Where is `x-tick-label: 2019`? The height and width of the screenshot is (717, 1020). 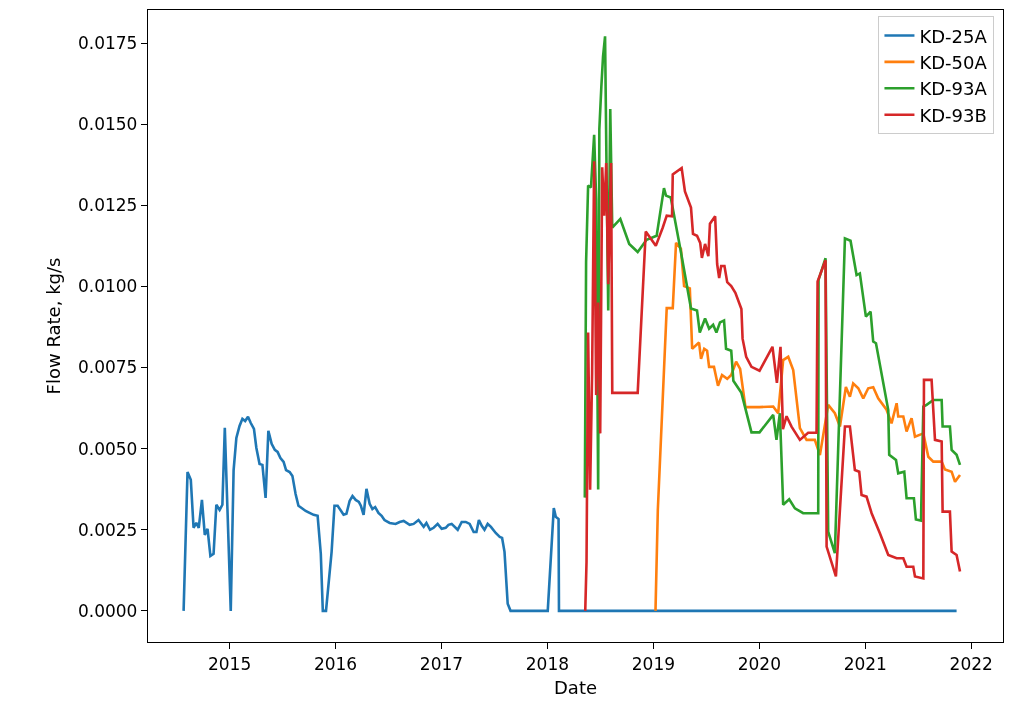 x-tick-label: 2019 is located at coordinates (653, 663).